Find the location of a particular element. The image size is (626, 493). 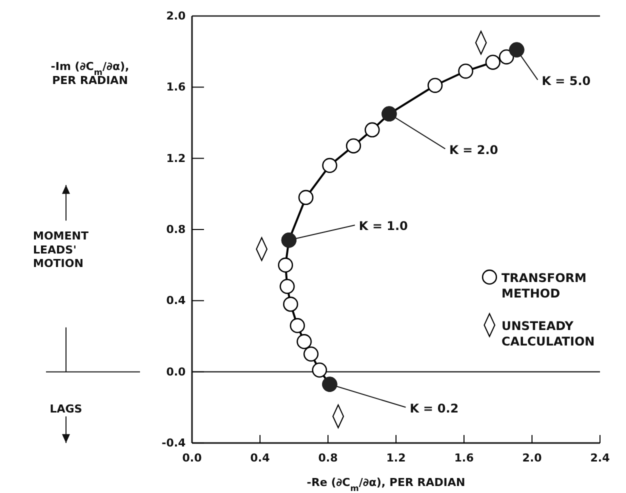

y-tick-label: 0.0 is located at coordinates (176, 371).